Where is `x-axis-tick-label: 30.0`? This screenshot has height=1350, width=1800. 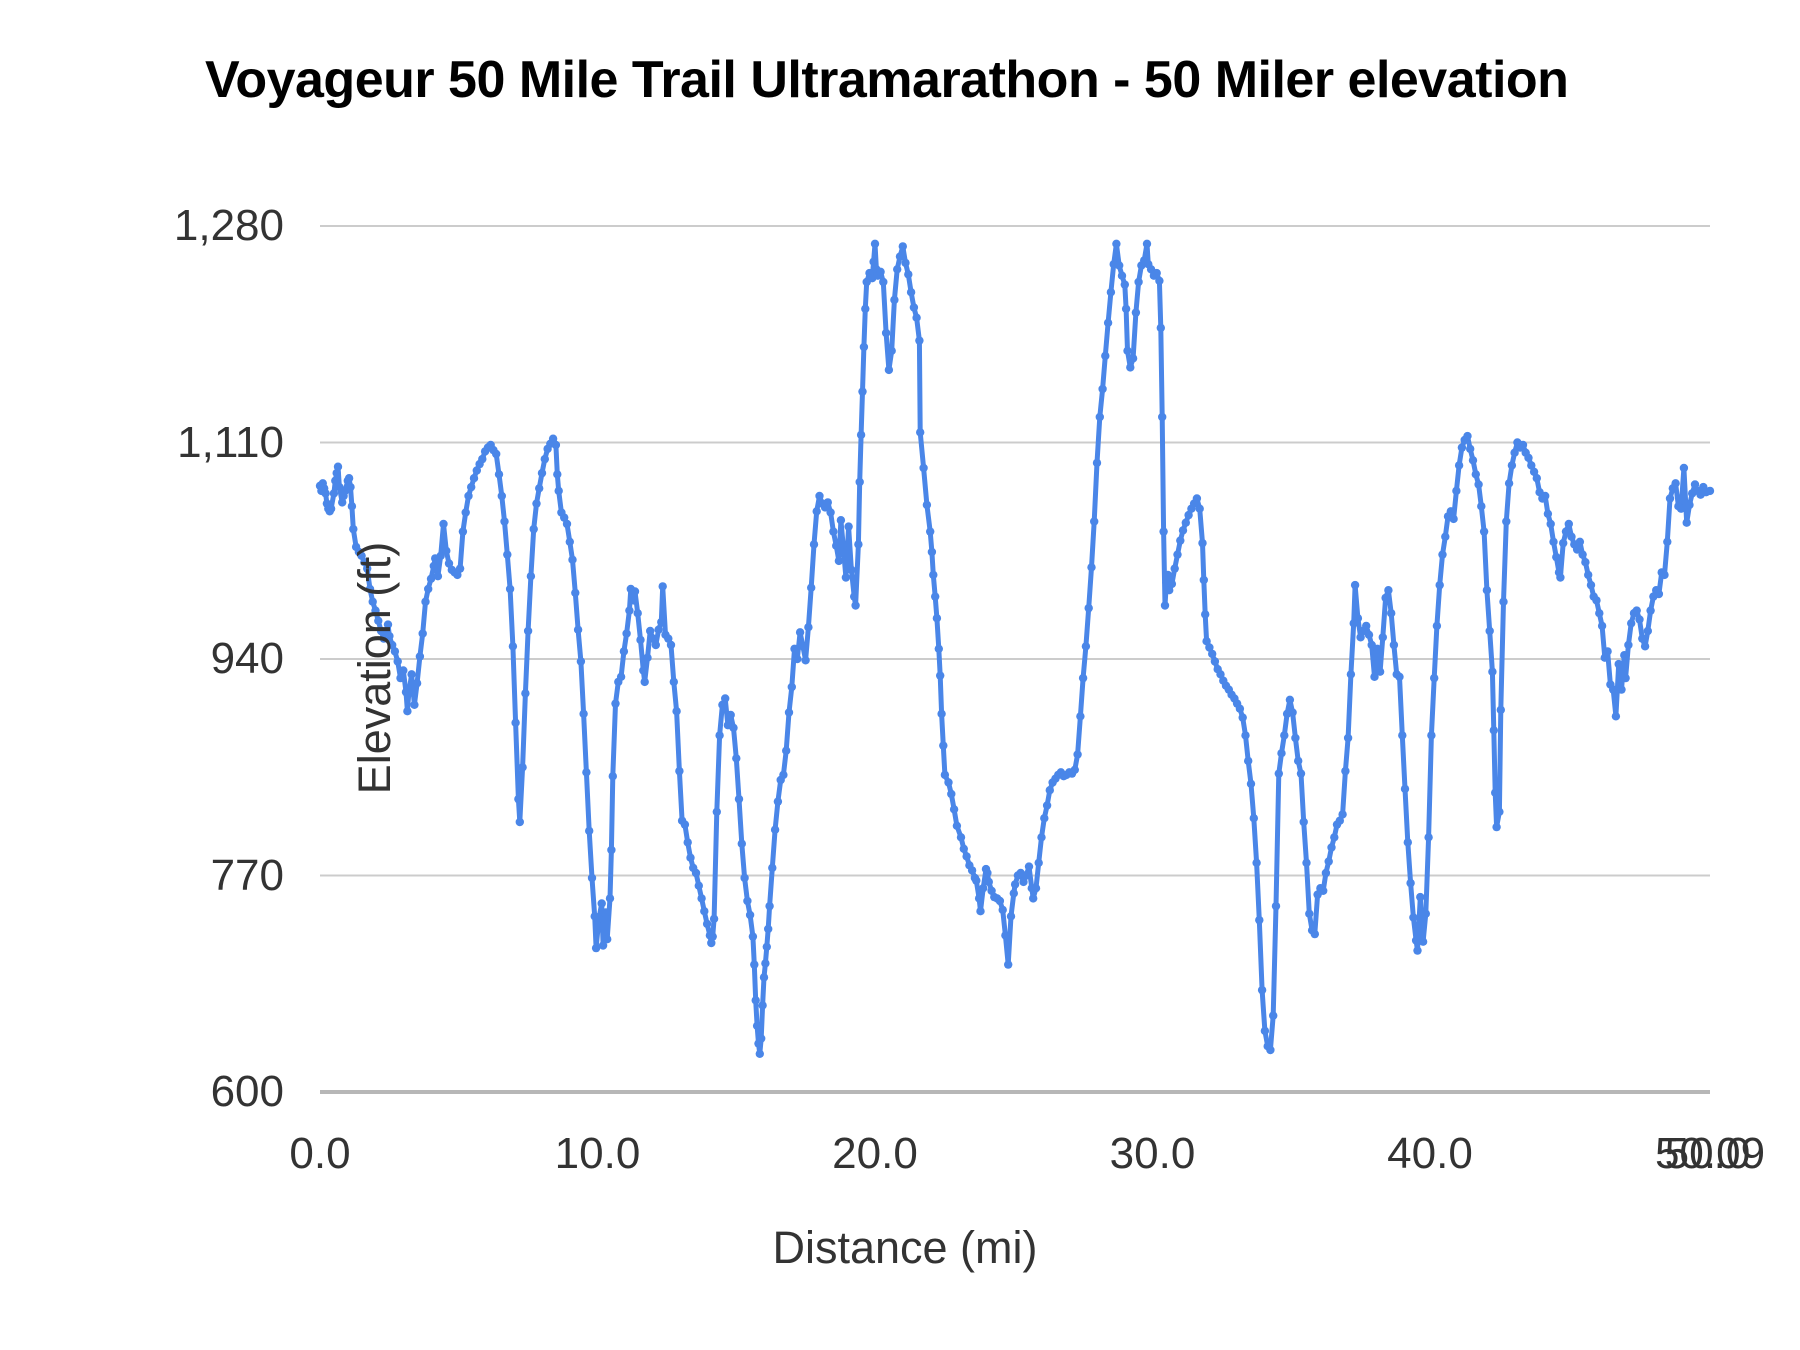
x-axis-tick-label: 30.0 is located at coordinates (1152, 1153).